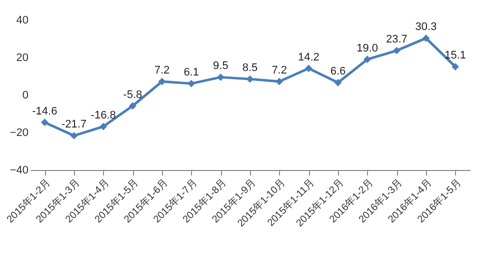 This screenshot has width=497, height=269. I want to click on y-tick-label: 40, so click(22, 20).